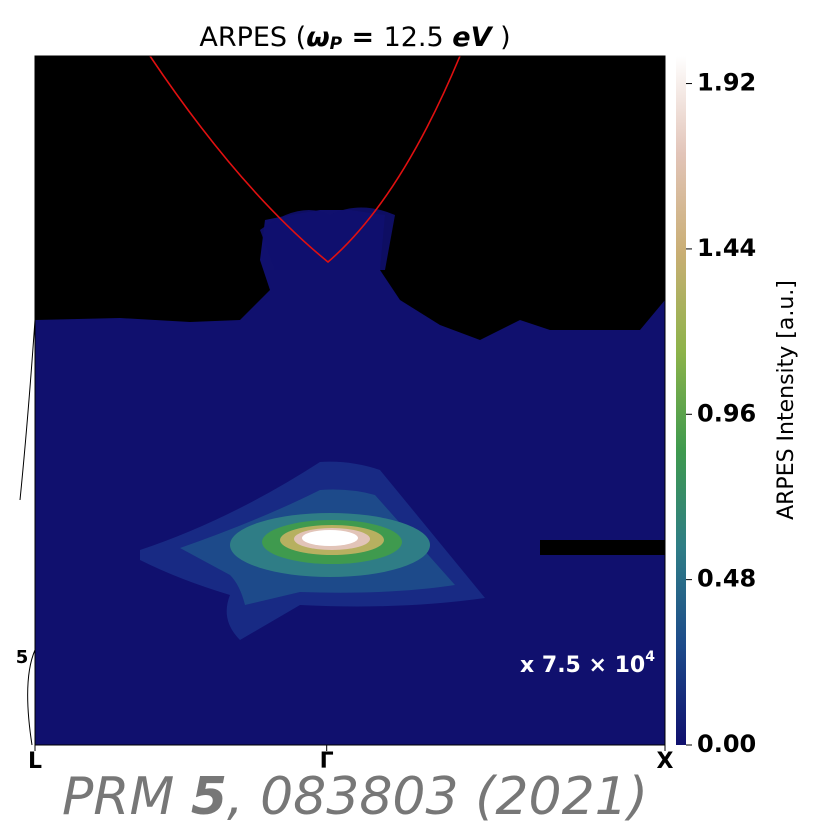  What do you see at coordinates (726, 83) in the screenshot?
I see `colorbar-tick-label: 1.92` at bounding box center [726, 83].